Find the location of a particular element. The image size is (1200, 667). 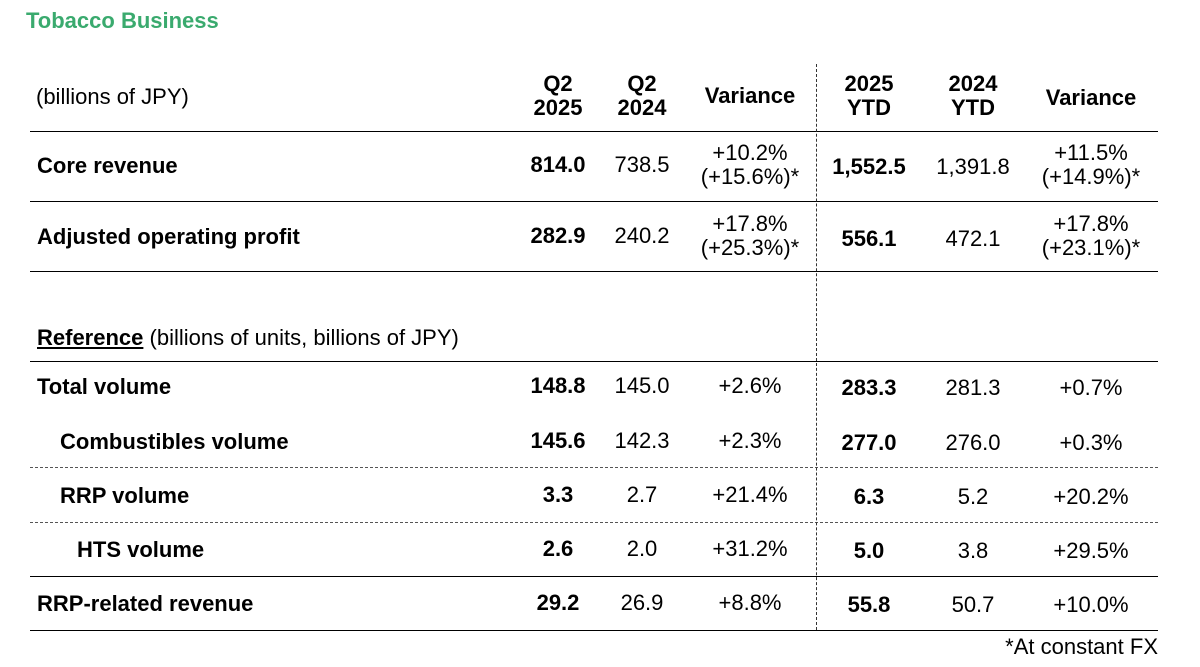

rrp-revenue-q2-2025: 29.2 is located at coordinates (558, 602).